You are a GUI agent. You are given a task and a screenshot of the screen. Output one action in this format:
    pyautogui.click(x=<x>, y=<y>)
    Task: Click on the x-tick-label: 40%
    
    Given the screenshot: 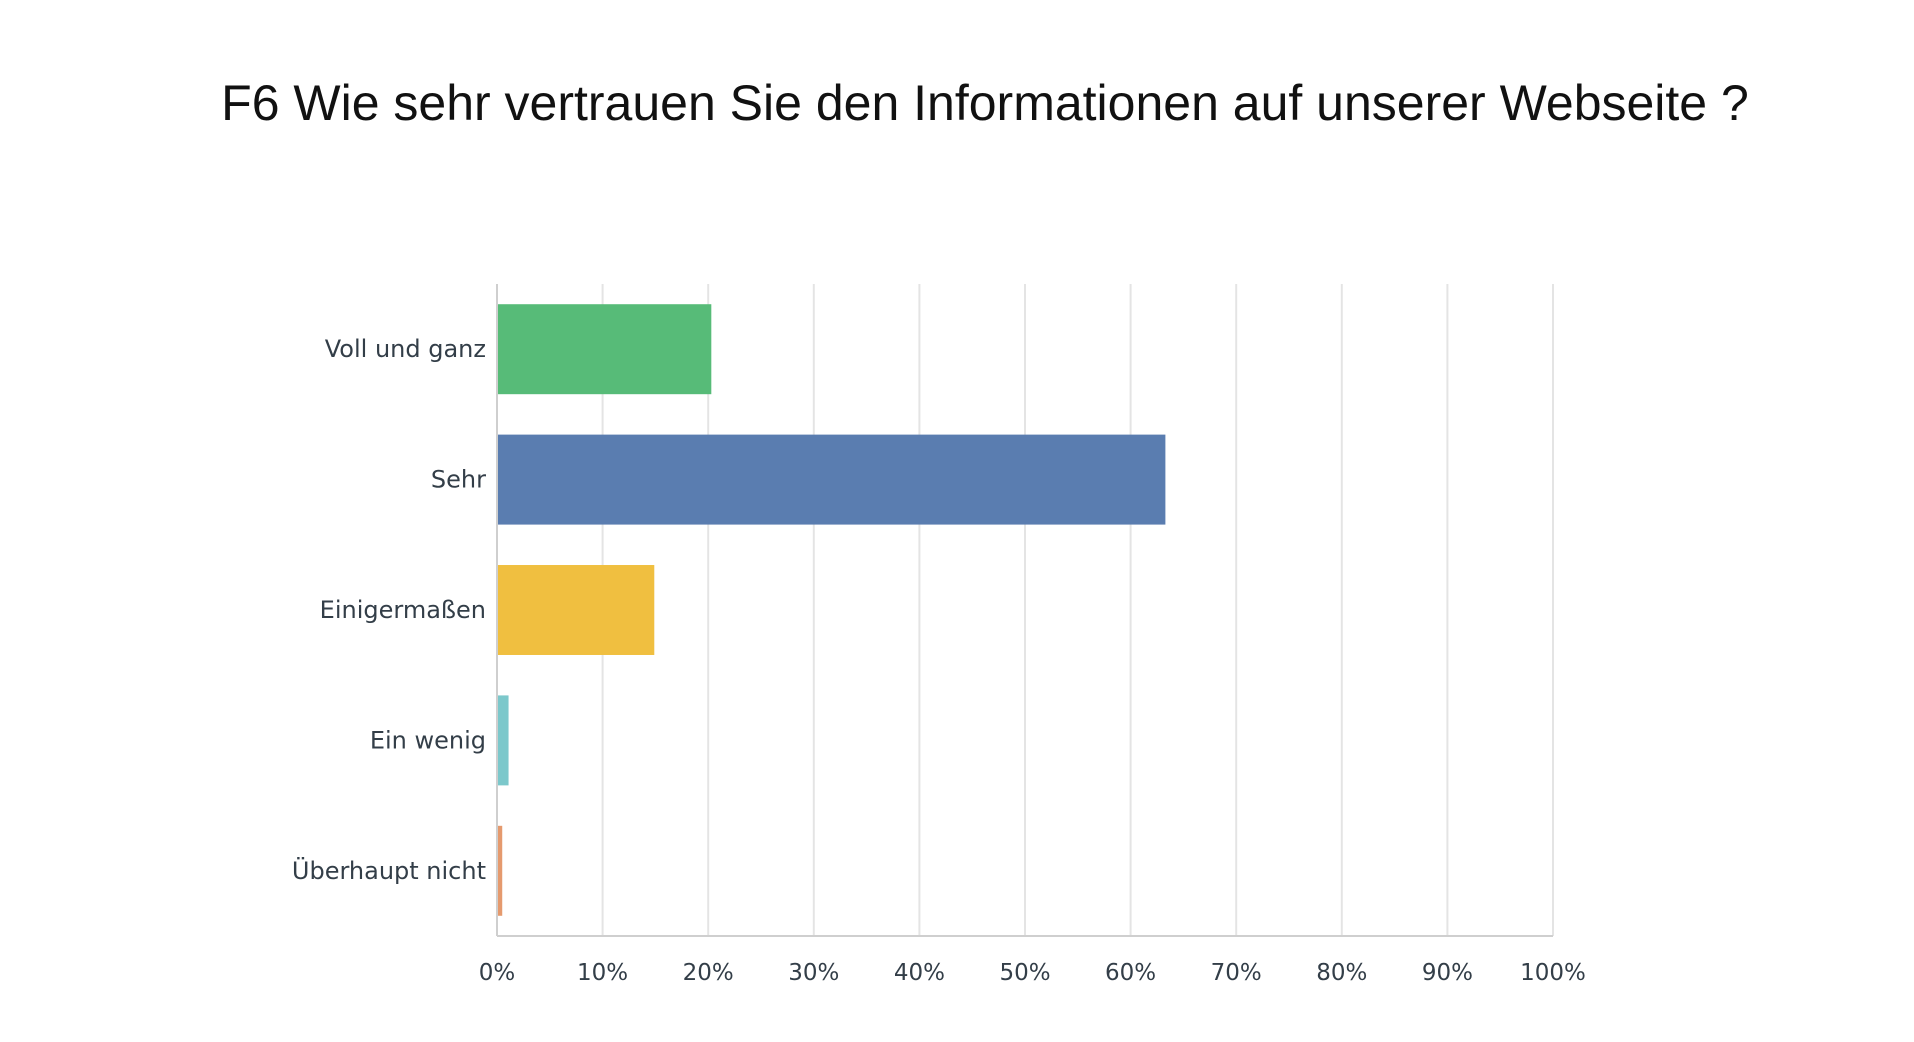 What is the action you would take?
    pyautogui.click(x=919, y=973)
    